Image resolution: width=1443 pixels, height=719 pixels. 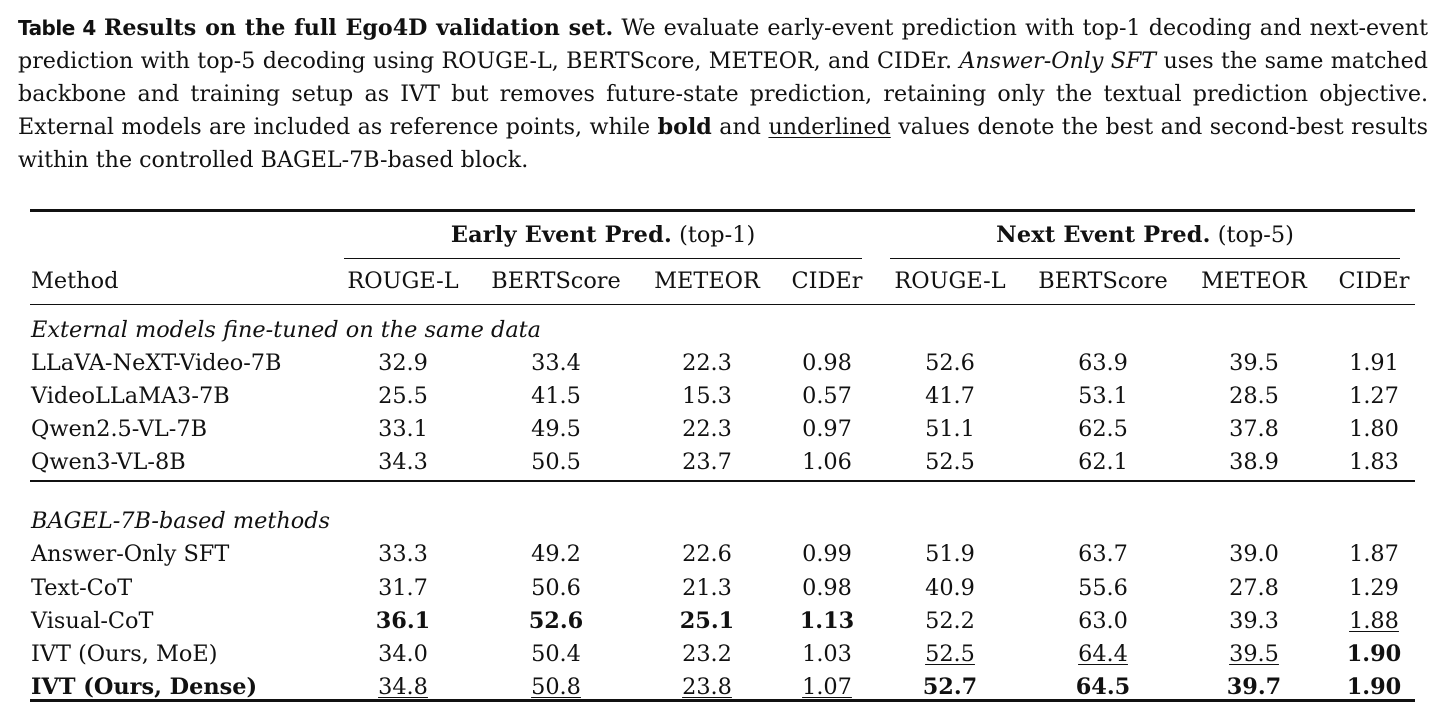 I want to click on metric-value: 50.8, so click(x=556, y=687).